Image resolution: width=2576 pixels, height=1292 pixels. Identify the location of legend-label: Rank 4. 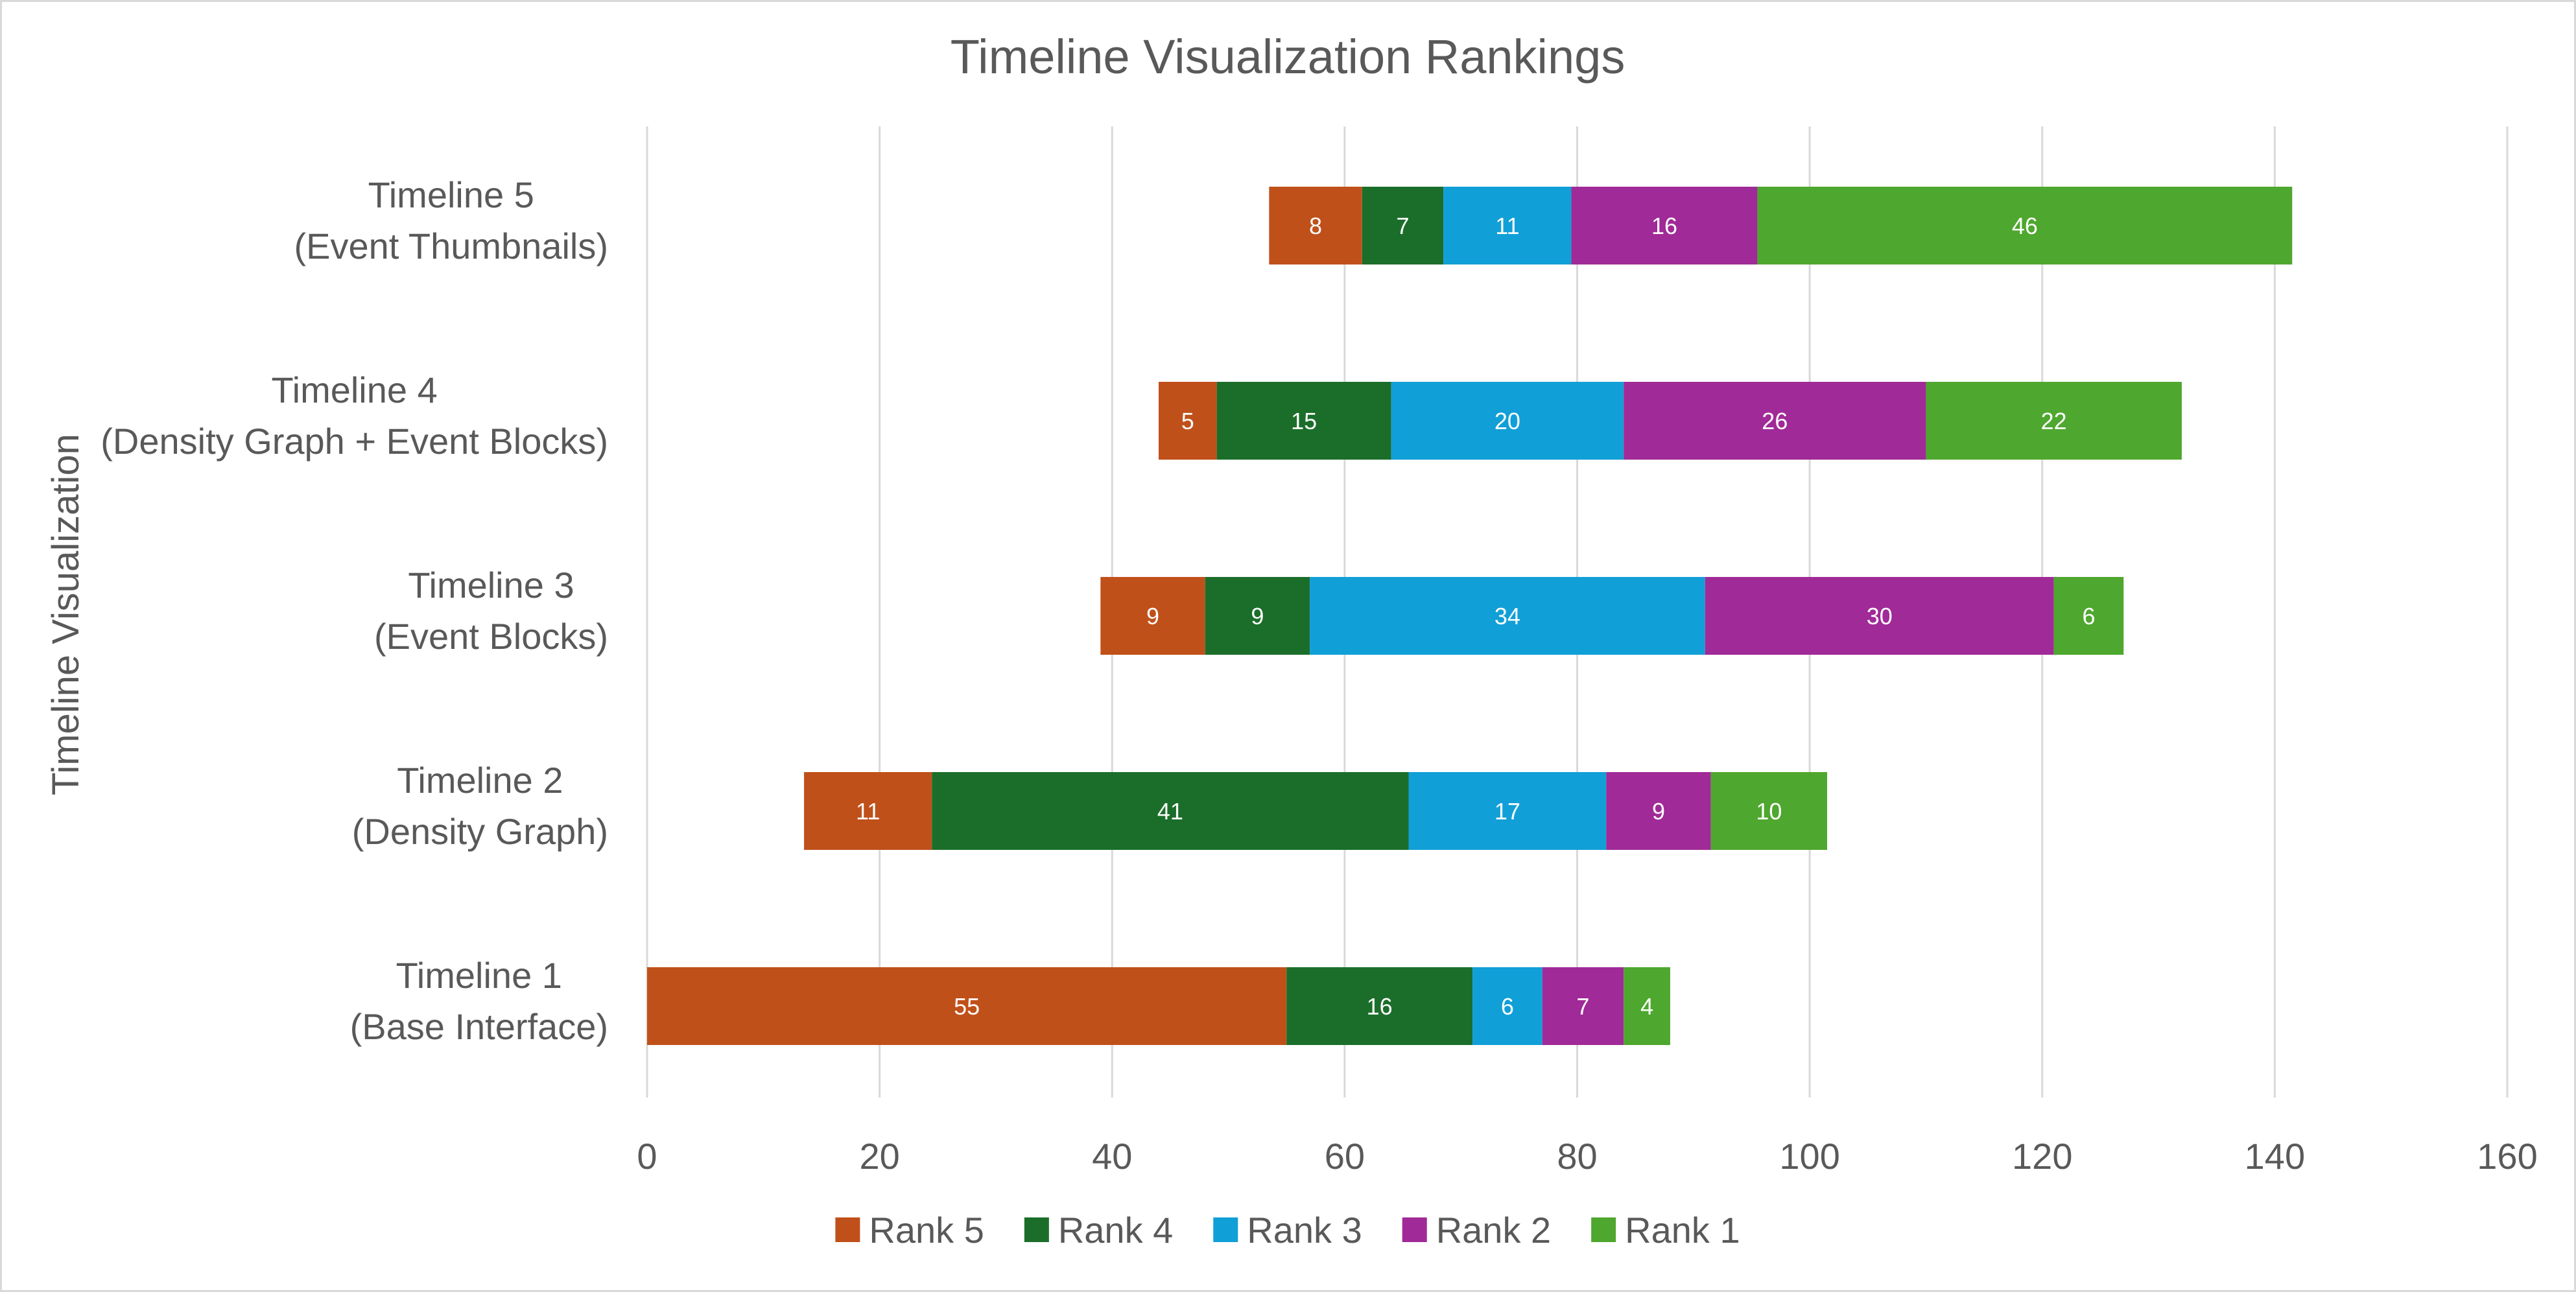
(1115, 1230).